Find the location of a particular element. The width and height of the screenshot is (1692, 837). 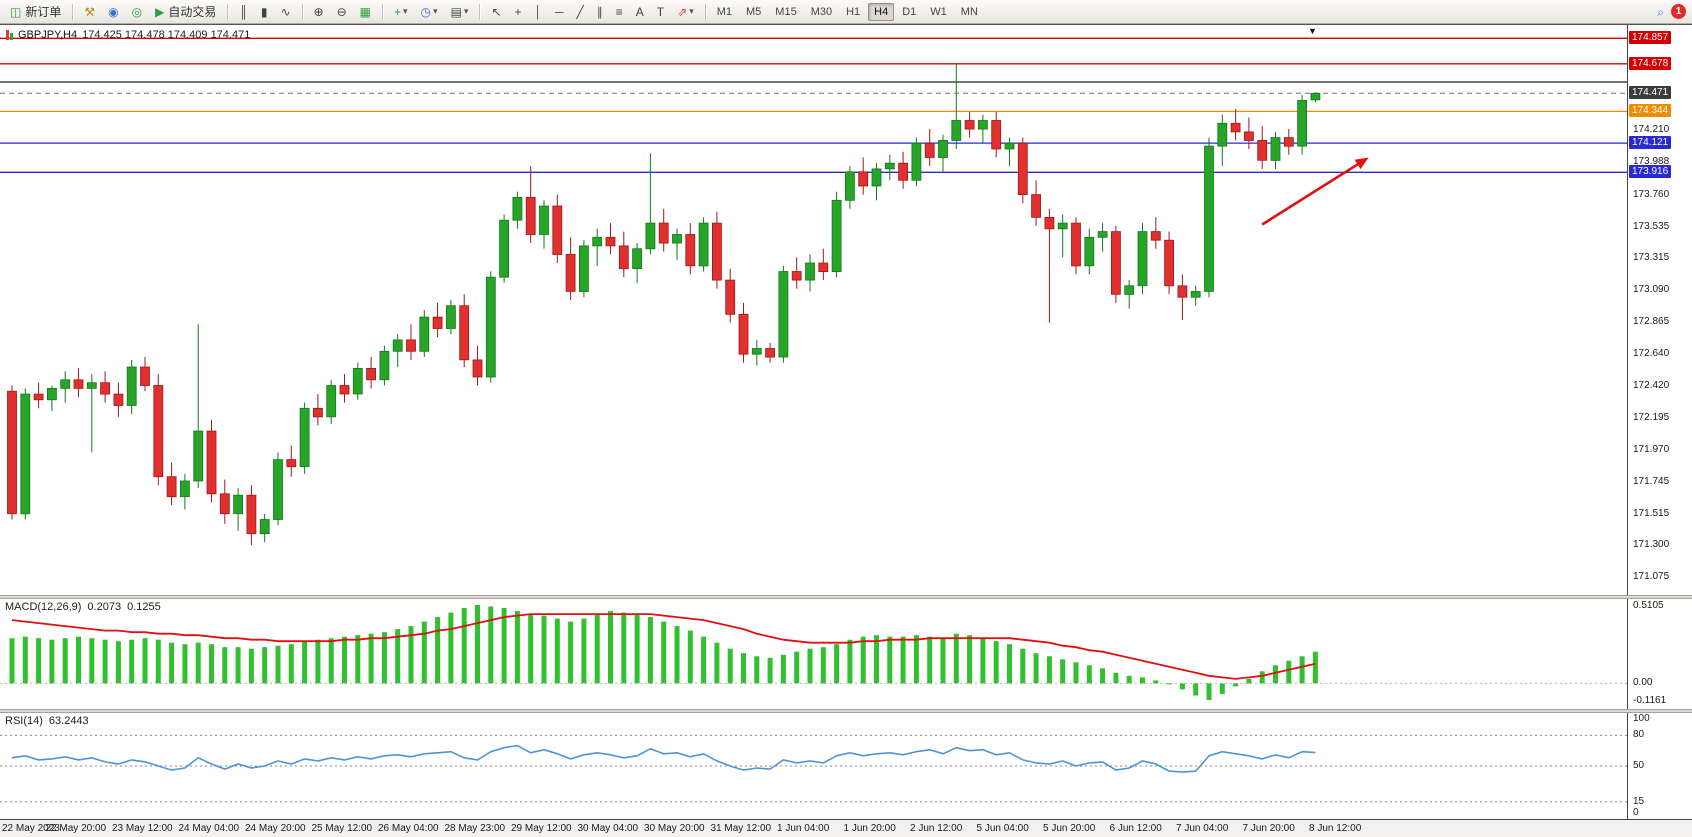

trend-arrow is located at coordinates (1315, 191).